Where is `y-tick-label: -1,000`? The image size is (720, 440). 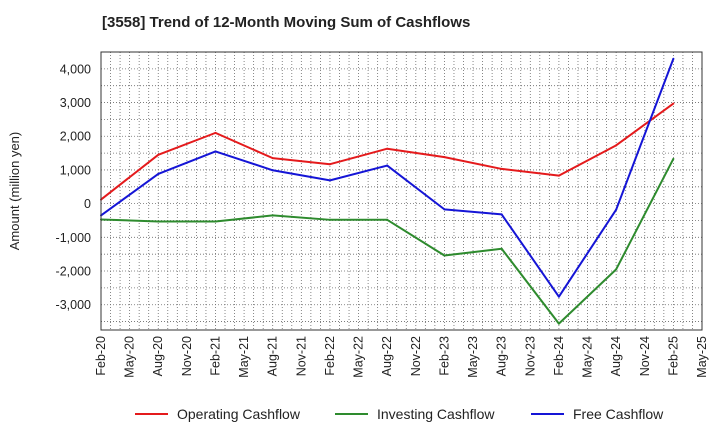
y-tick-label: -1,000 is located at coordinates (73, 238).